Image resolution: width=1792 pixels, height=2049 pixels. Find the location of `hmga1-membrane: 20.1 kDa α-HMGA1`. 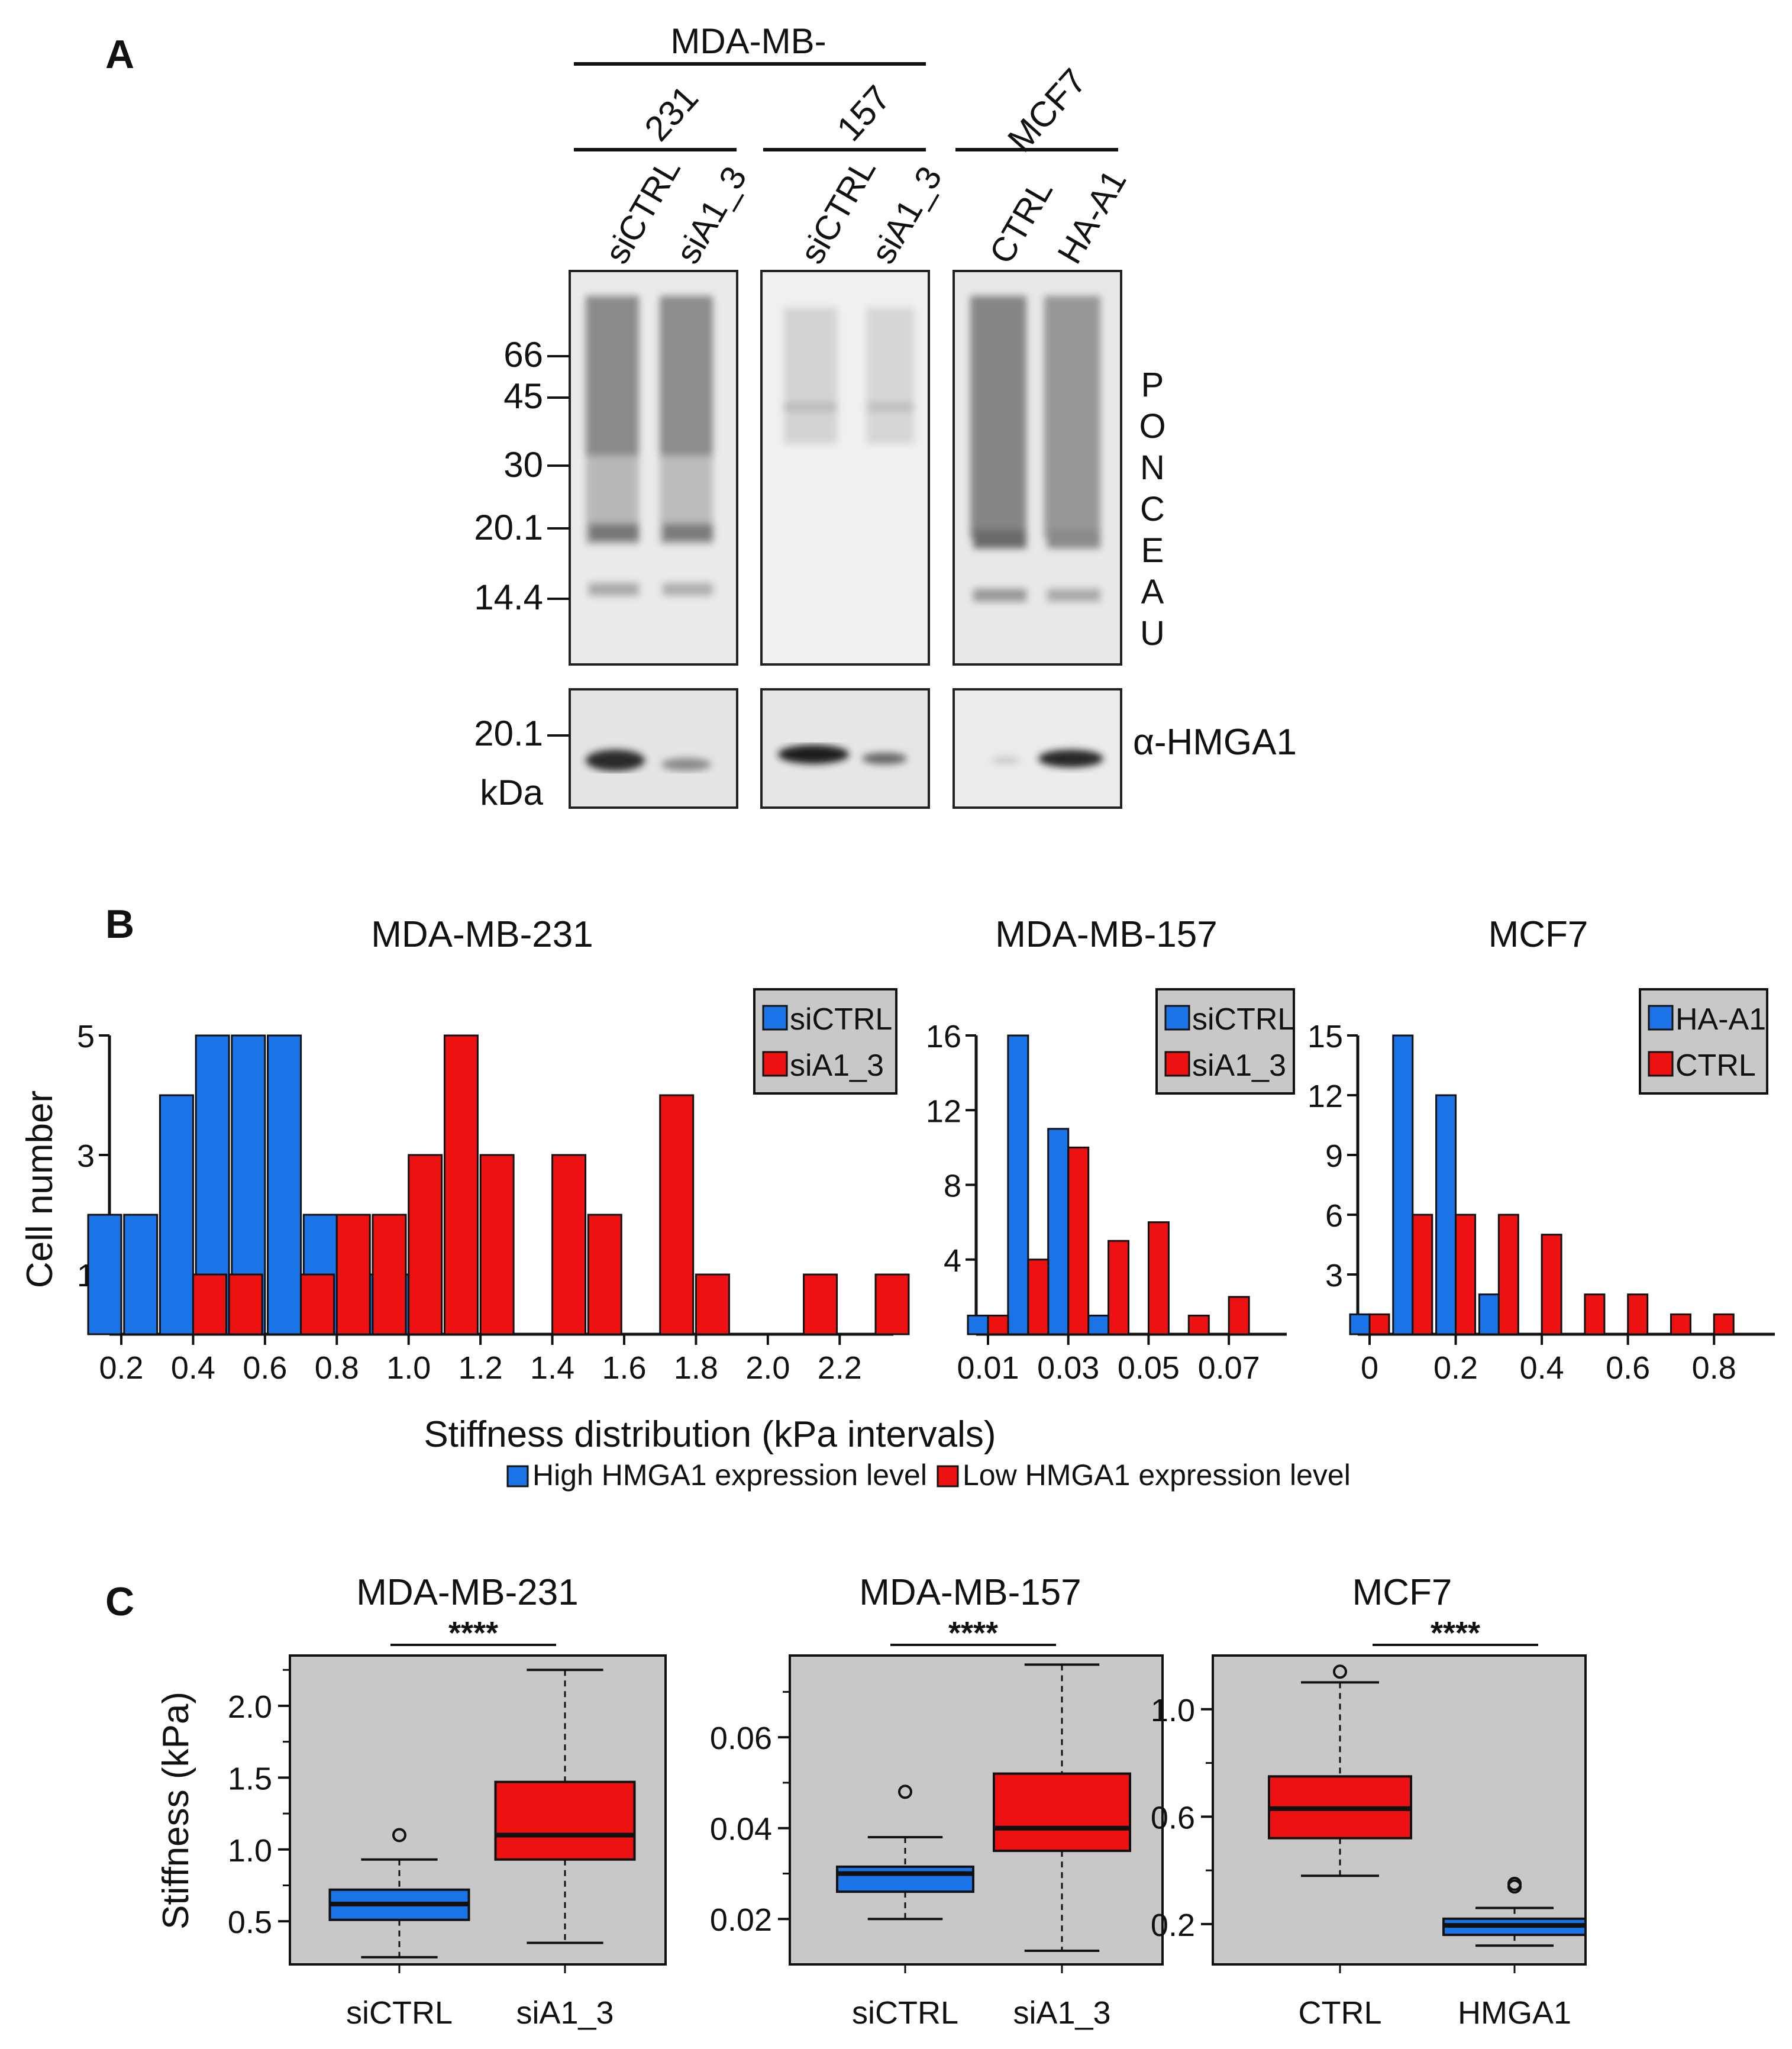

hmga1-membrane: 20.1 kDa α-HMGA1 is located at coordinates (885, 750).